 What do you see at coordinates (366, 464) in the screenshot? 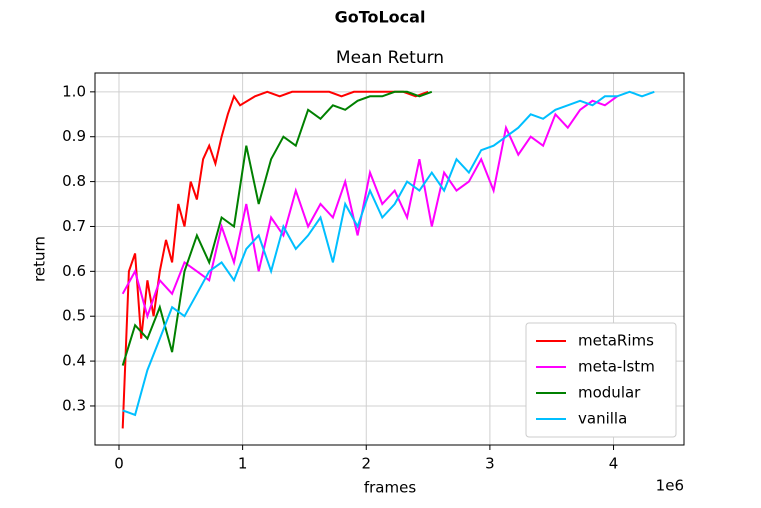
I see `x-tick-label: 2` at bounding box center [366, 464].